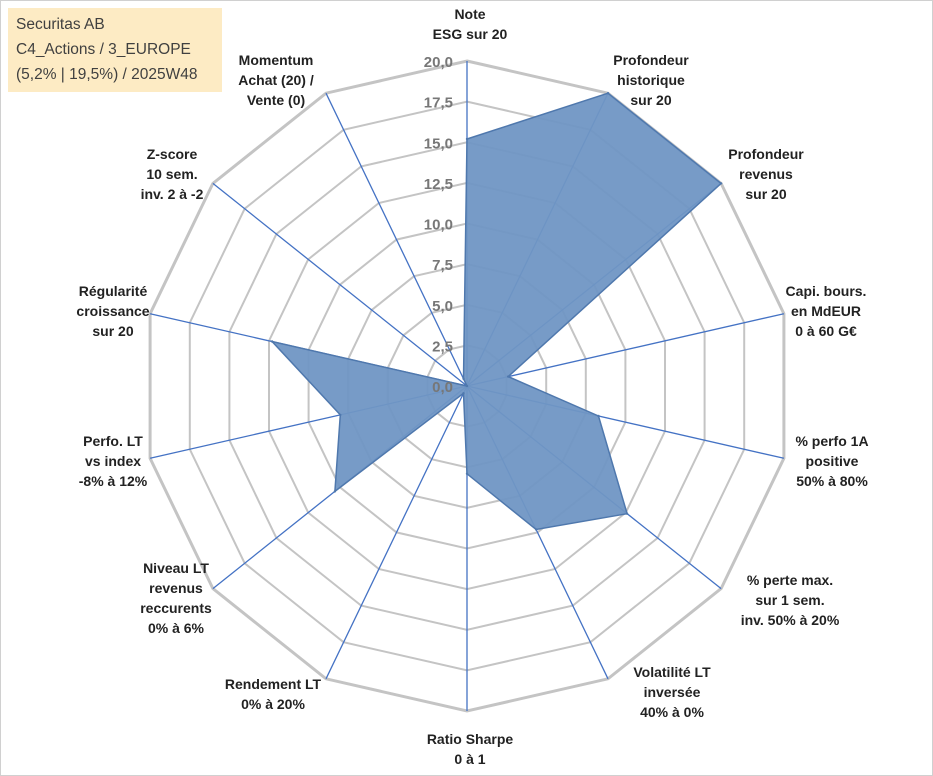 The width and height of the screenshot is (933, 776). Describe the element at coordinates (113, 291) in the screenshot. I see `axis-label: Régularité` at that location.